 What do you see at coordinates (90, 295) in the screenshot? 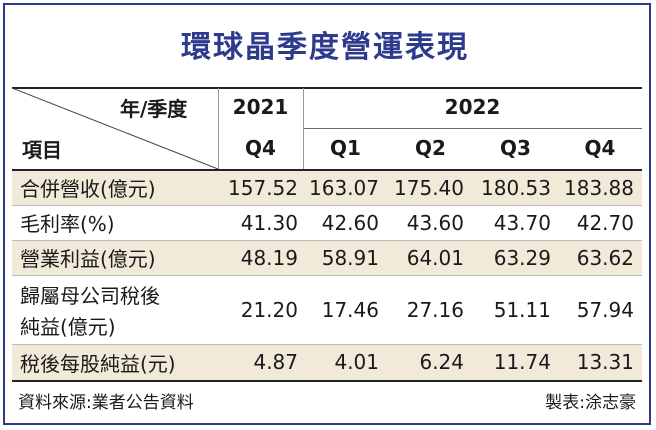
I see `row-label-line1: 歸屬母公司稅後` at bounding box center [90, 295].